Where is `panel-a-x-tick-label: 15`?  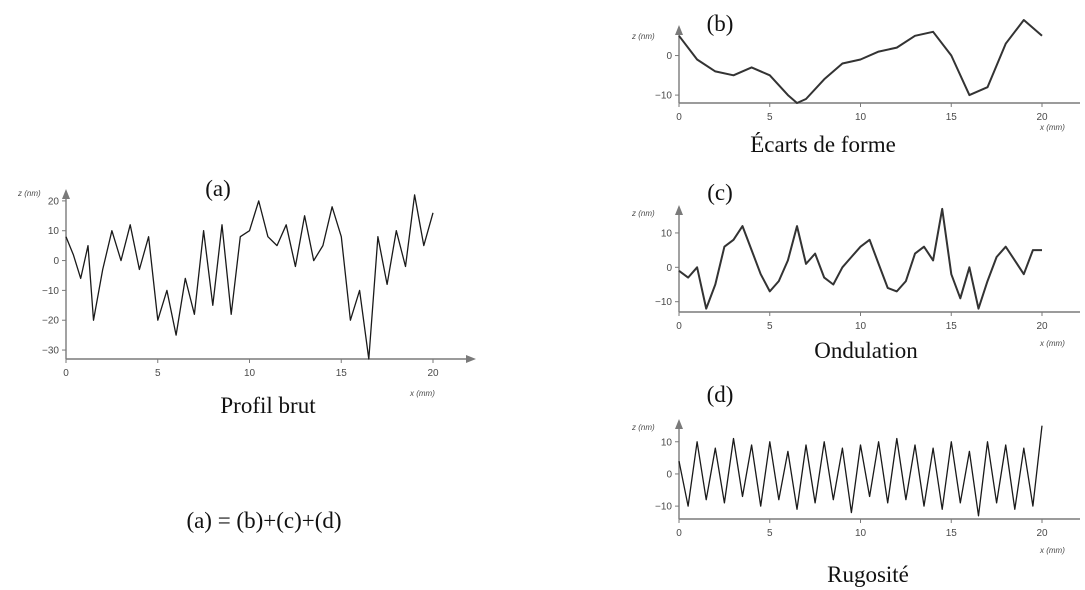
panel-a-x-tick-label: 15 is located at coordinates (342, 373).